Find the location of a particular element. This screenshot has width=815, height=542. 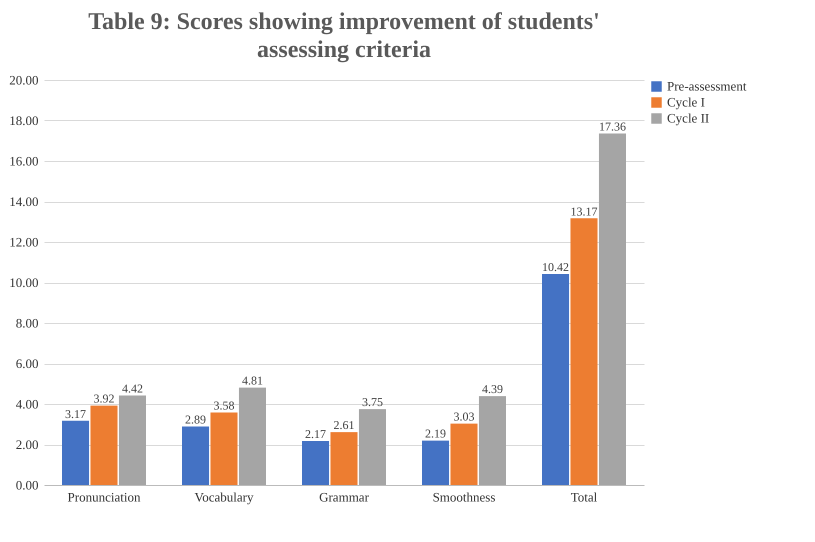

y-tick-label: 4.00 is located at coordinates (27, 404).